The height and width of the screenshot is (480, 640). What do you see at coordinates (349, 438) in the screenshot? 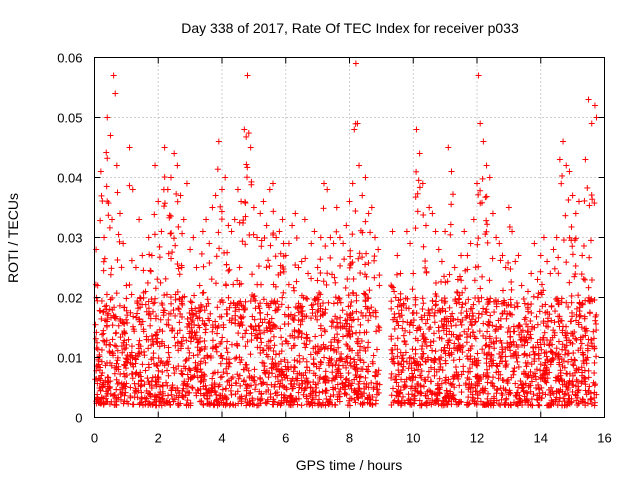
I see `x-tick-label: 8` at bounding box center [349, 438].